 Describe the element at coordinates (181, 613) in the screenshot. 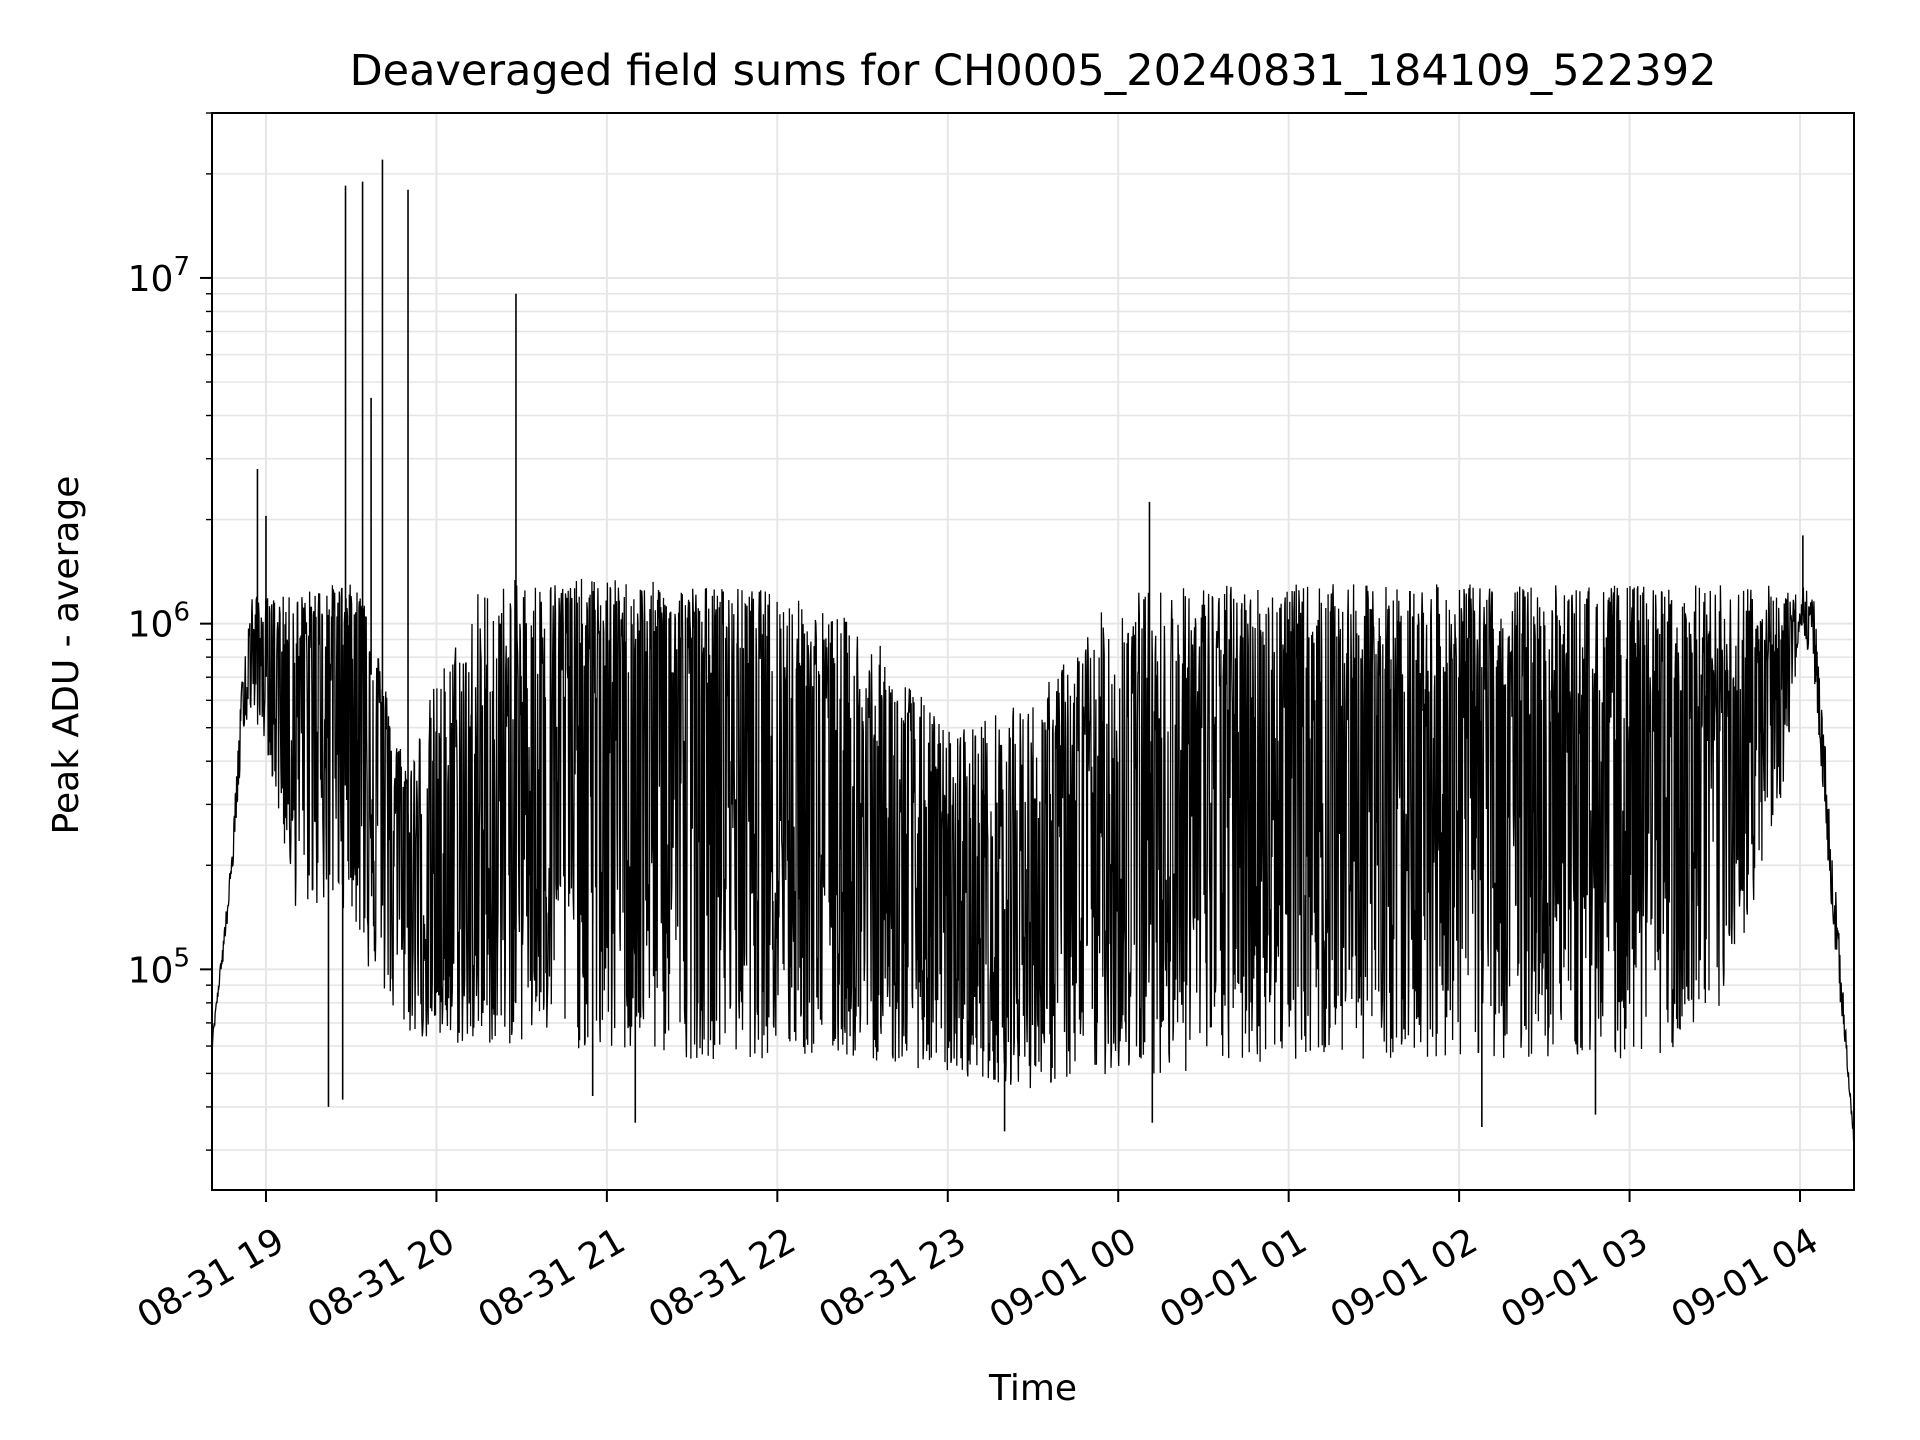

I see `y-tick-exponent: 6` at that location.